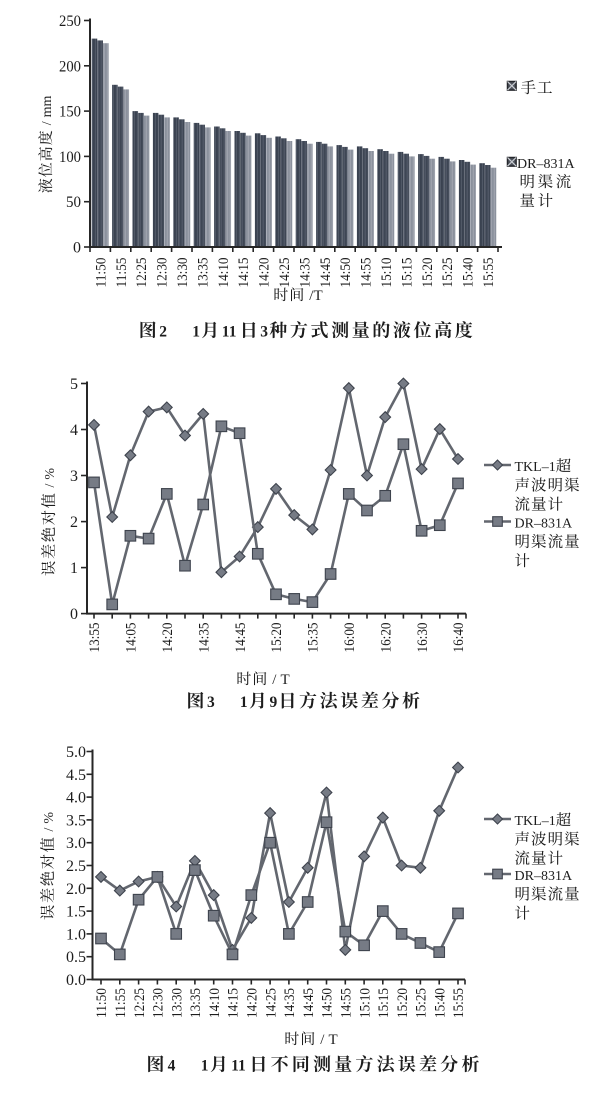 This screenshot has width=600, height=1096. I want to click on svg-text: 16:30, so click(423, 638).